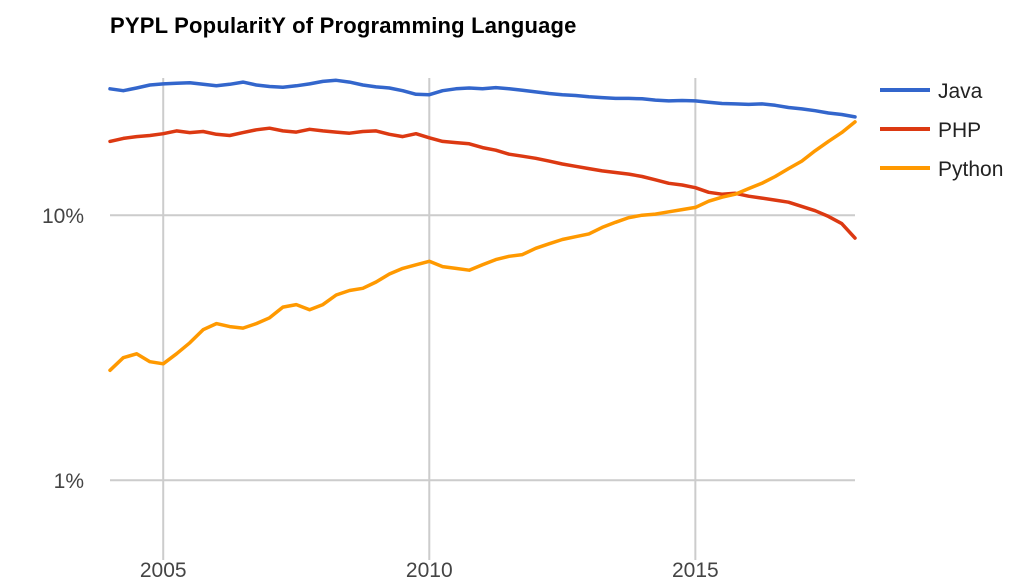  Describe the element at coordinates (343, 25) in the screenshot. I see `chart-title: PYPL PopularitY of Programming Language` at that location.